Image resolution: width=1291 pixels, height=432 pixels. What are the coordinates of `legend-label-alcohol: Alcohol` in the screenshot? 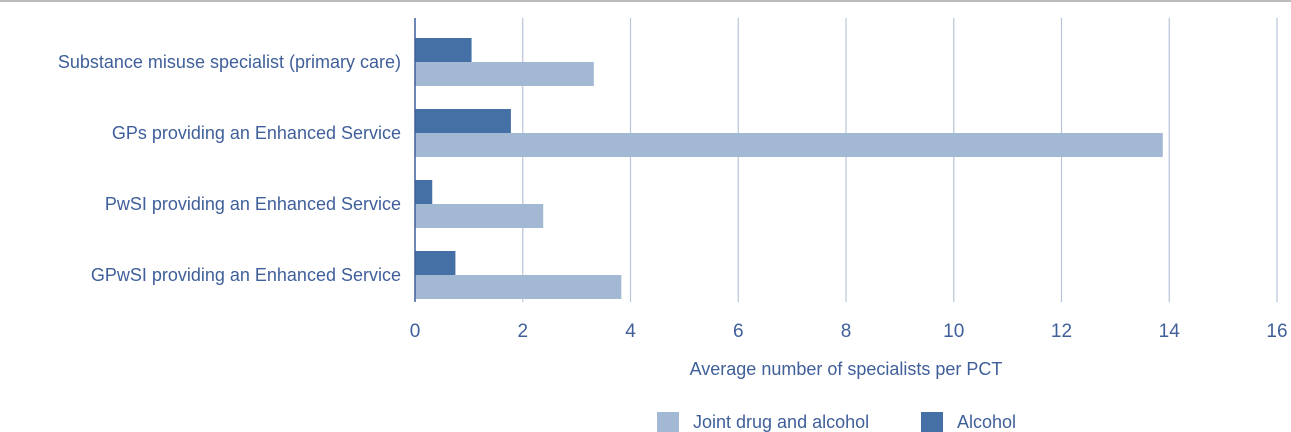 It's located at (986, 422).